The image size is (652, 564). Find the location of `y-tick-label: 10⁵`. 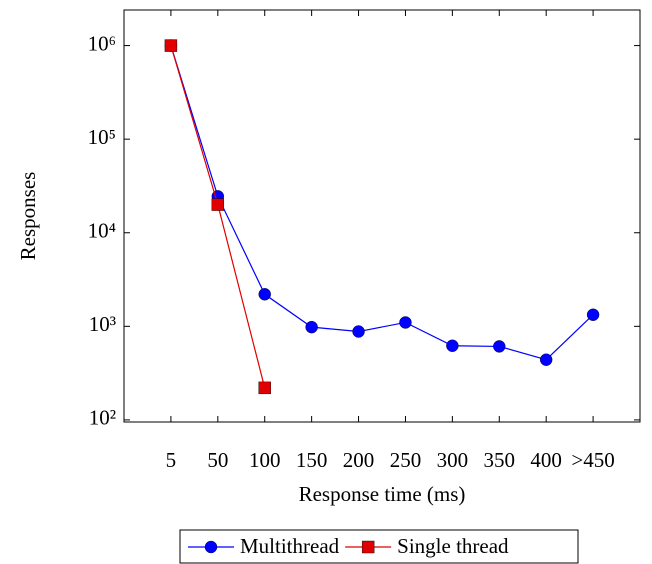

y-tick-label: 10⁵ is located at coordinates (102, 137).